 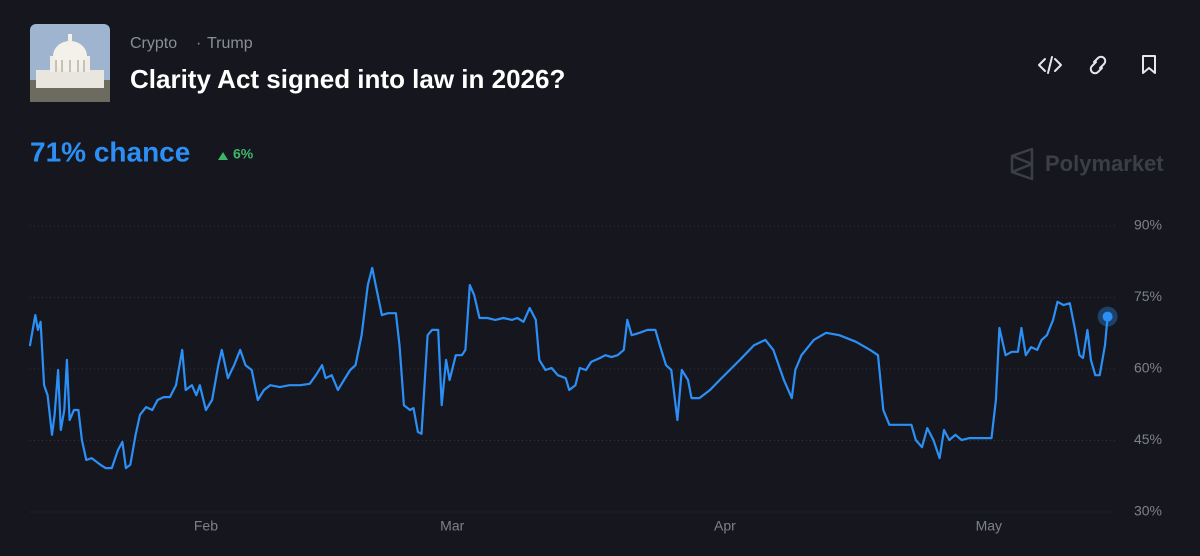 What do you see at coordinates (70, 63) in the screenshot?
I see `market-image` at bounding box center [70, 63].